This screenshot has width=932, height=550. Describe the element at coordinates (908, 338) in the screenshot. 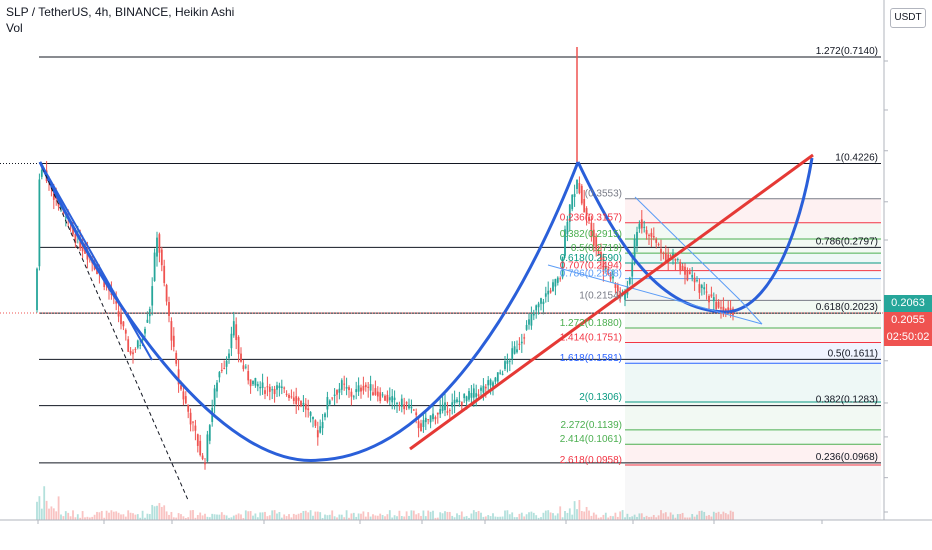

I see `countdown-label: 02:50:02` at that location.